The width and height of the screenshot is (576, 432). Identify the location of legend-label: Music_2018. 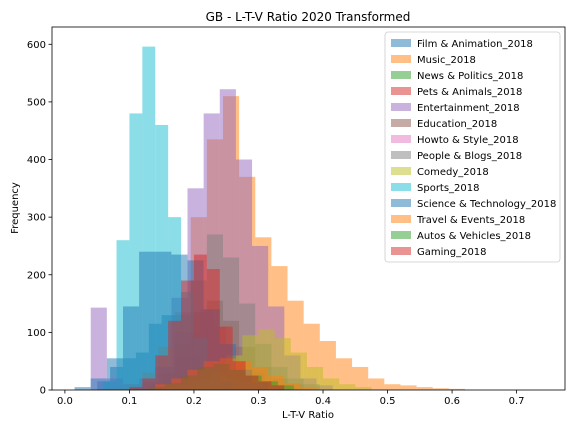
(446, 60).